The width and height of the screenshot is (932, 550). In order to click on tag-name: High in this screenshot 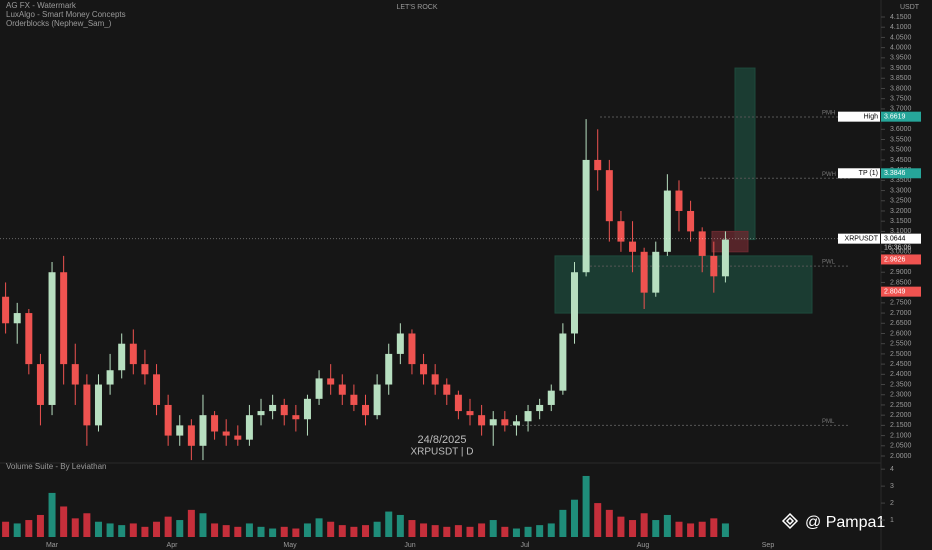, I will do `click(871, 117)`.